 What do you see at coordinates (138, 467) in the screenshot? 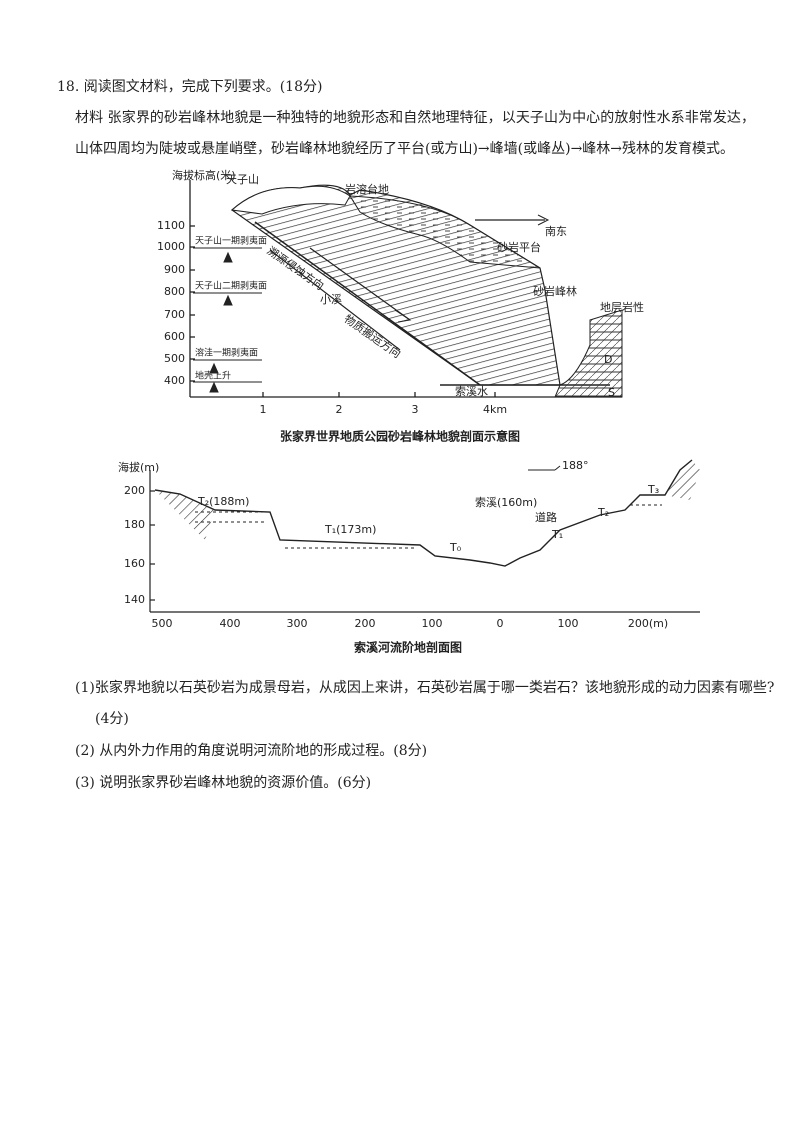
I see `y-axis-label: 海拔(m)` at bounding box center [138, 467].